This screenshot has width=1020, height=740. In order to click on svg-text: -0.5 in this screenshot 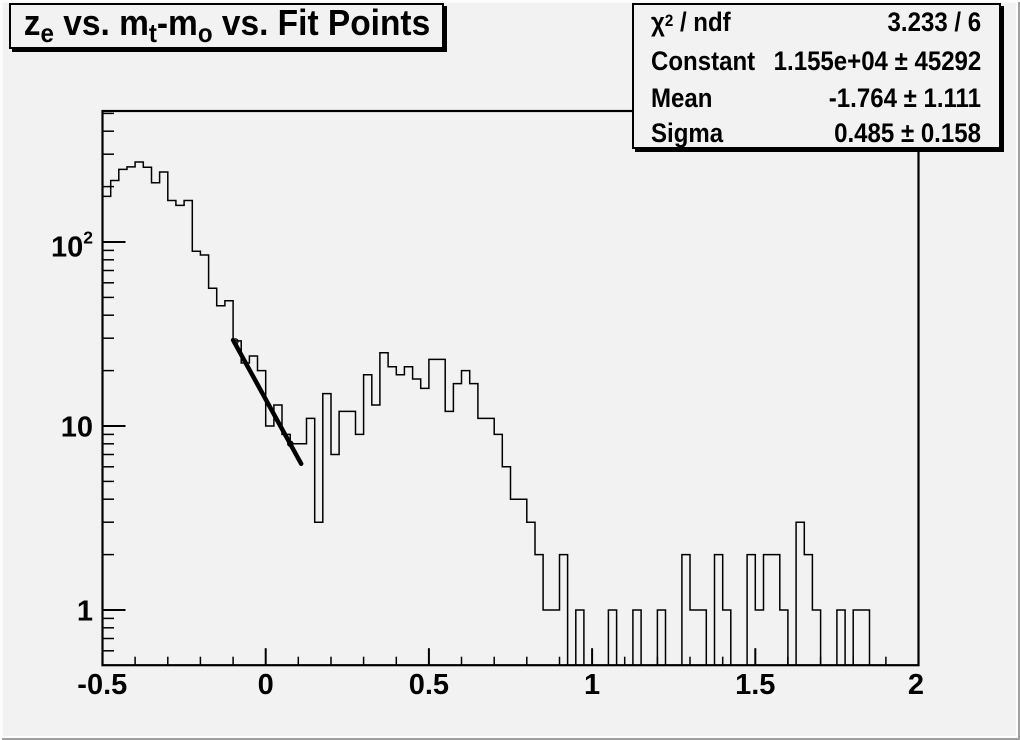, I will do `click(102, 685)`.